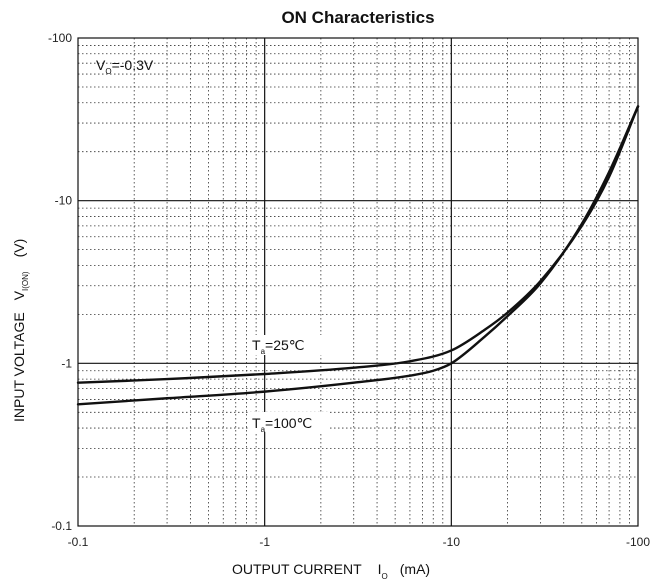 The width and height of the screenshot is (651, 586). I want to click on y-tick-label: -1, so click(66, 363).